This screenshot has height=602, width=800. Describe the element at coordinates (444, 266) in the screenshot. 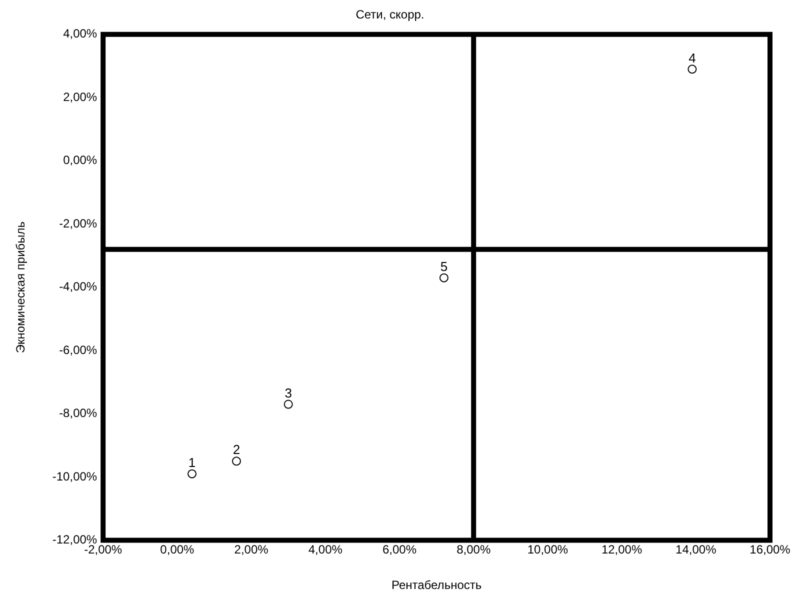

I see `annotation: 5` at that location.